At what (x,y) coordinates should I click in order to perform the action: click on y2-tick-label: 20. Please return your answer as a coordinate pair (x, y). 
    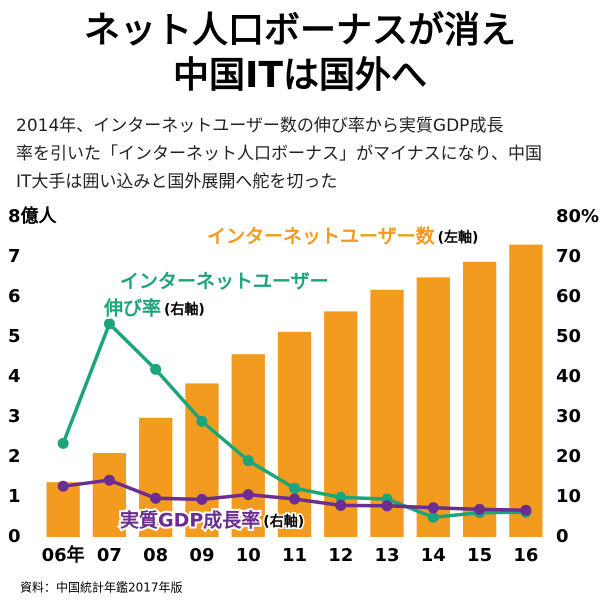
    Looking at the image, I should click on (568, 456).